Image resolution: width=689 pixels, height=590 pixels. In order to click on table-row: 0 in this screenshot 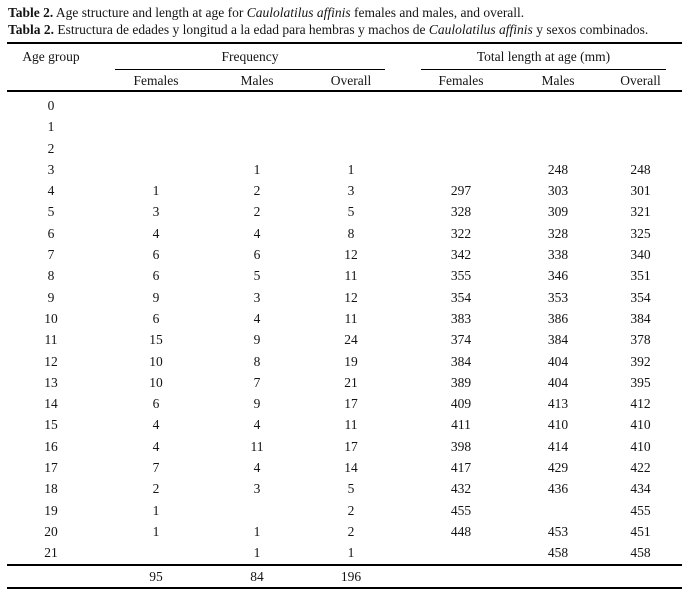, I will do `click(344, 103)`.